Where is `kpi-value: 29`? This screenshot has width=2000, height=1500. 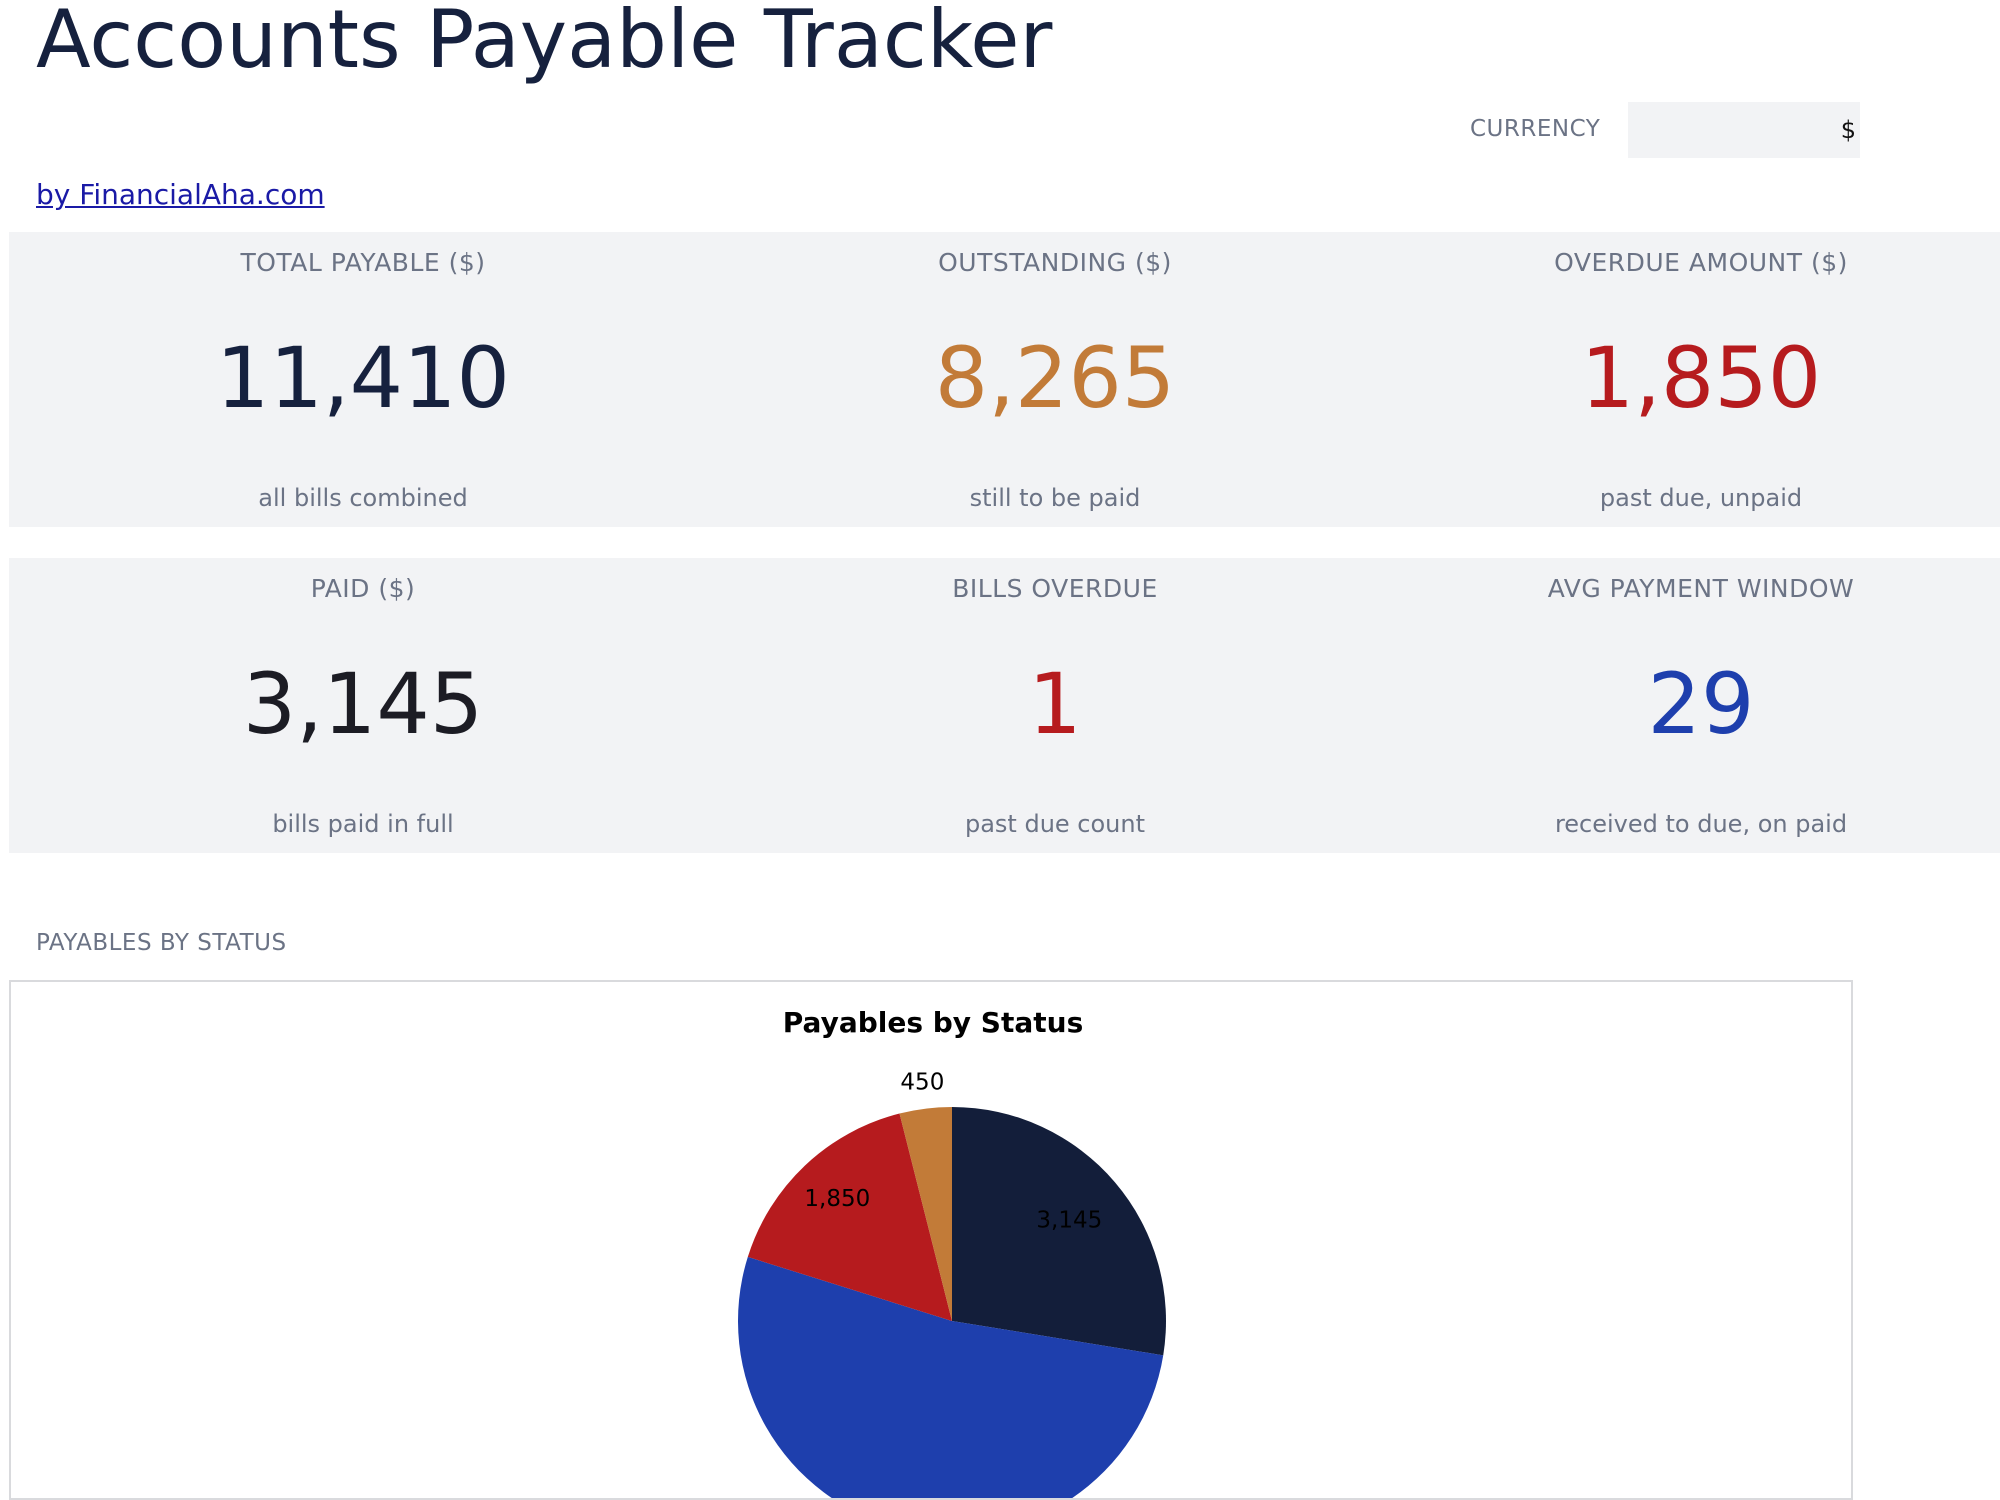
kpi-value: 29 is located at coordinates (1701, 704).